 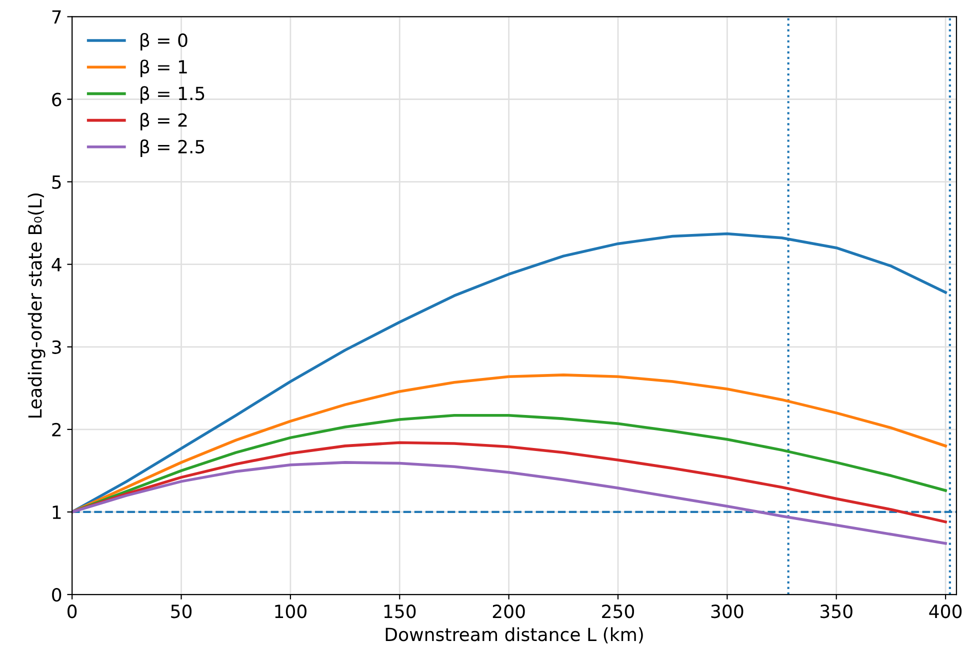 What do you see at coordinates (836, 611) in the screenshot?
I see `x-tick-label: 350` at bounding box center [836, 611].